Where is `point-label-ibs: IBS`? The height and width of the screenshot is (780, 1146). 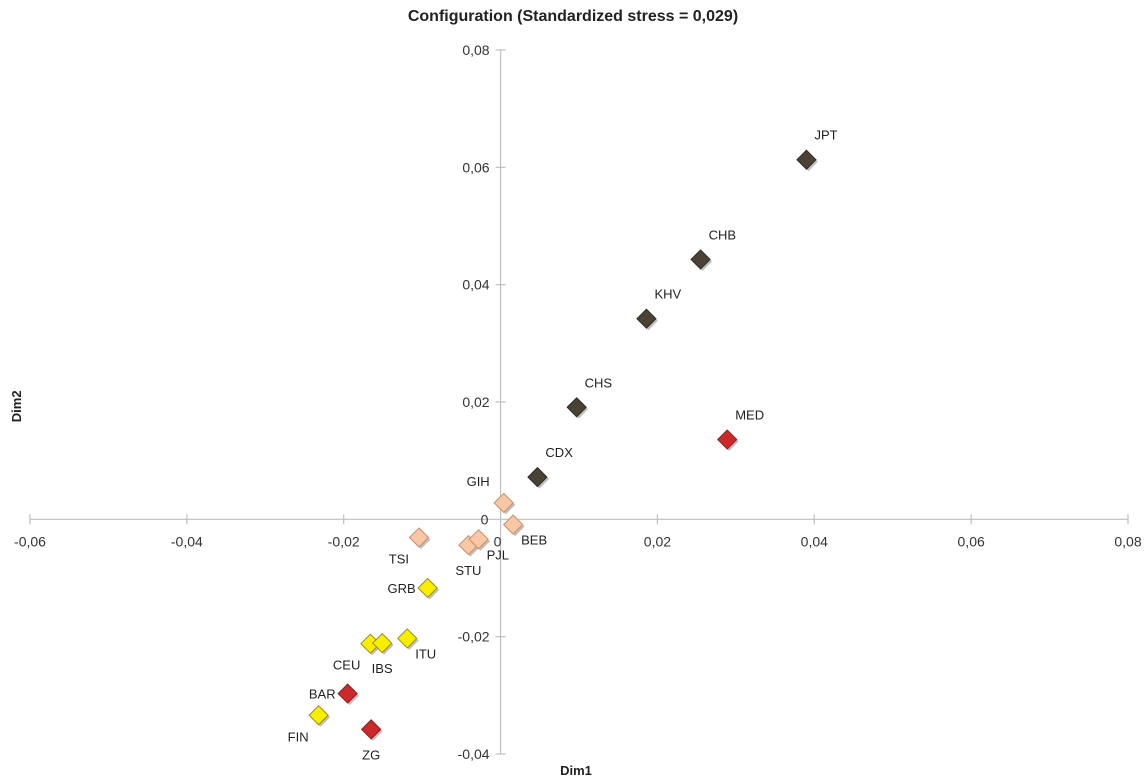
point-label-ibs: IBS is located at coordinates (382, 668).